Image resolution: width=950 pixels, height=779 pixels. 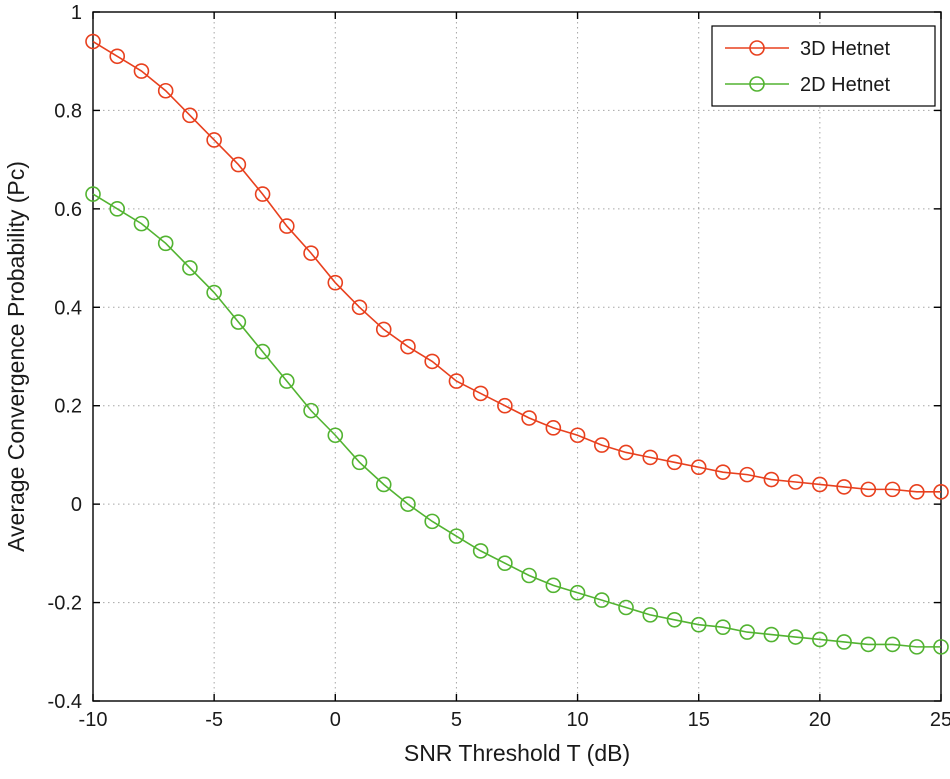 I want to click on x-tick-label: 20, so click(x=820, y=720).